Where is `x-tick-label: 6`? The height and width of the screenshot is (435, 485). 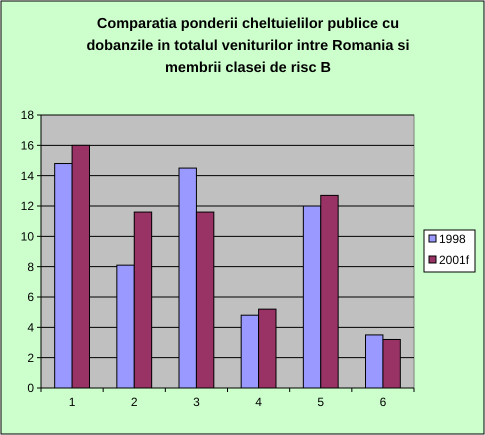 x-tick-label: 6 is located at coordinates (383, 402).